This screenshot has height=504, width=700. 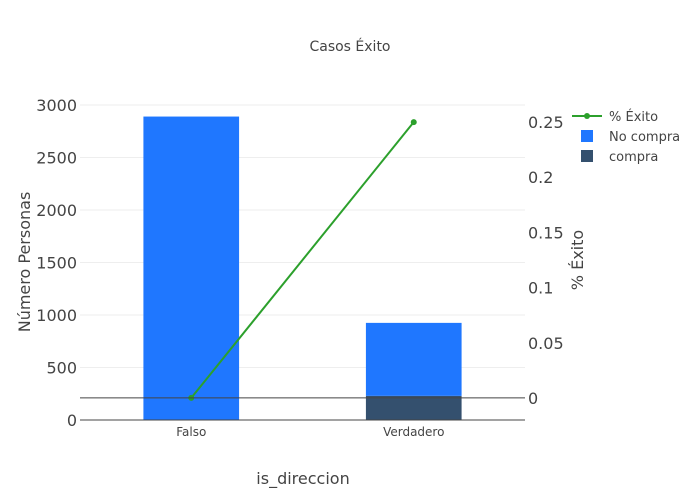 I want to click on y2-tick-label: 0.1, so click(x=540, y=288).